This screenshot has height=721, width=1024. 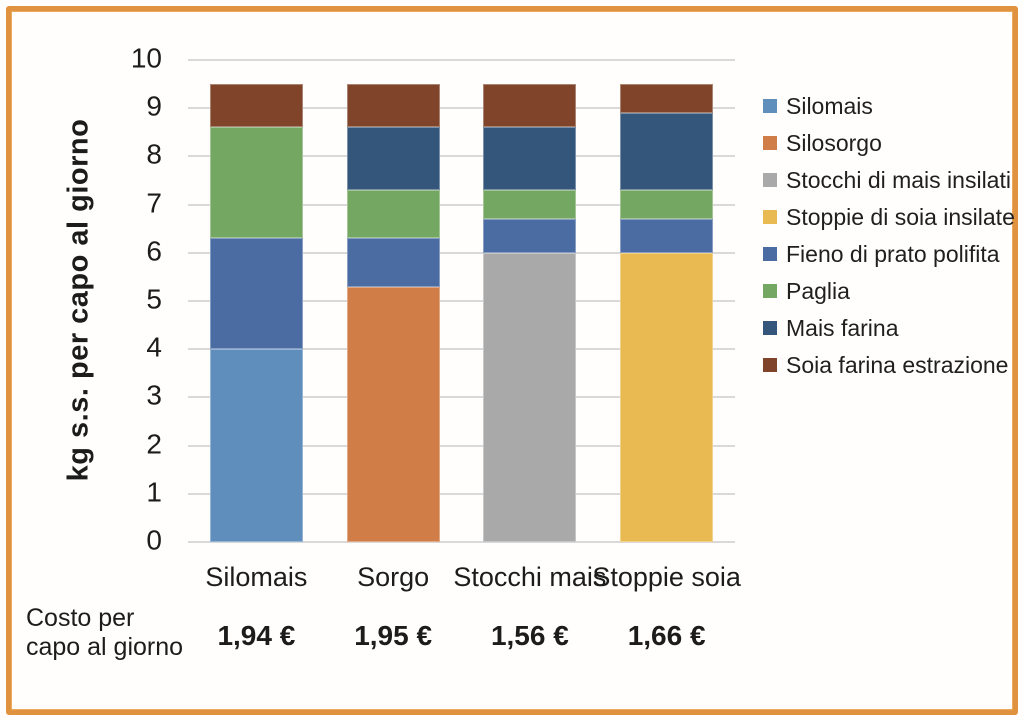 What do you see at coordinates (146, 58) in the screenshot?
I see `y-tick-label: 10` at bounding box center [146, 58].